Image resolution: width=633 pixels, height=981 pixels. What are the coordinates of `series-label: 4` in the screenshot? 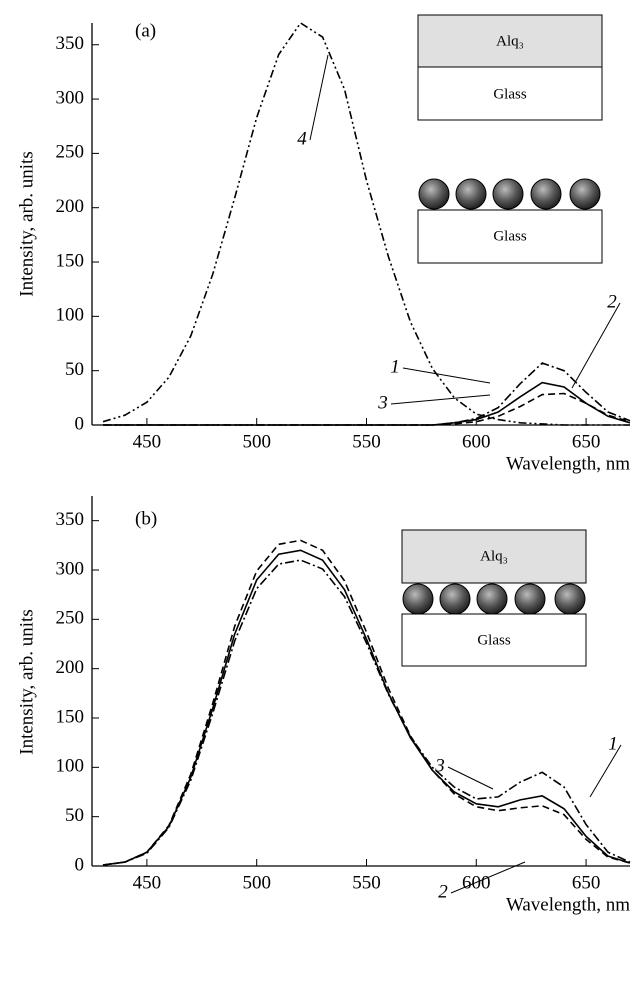 It's located at (302, 138).